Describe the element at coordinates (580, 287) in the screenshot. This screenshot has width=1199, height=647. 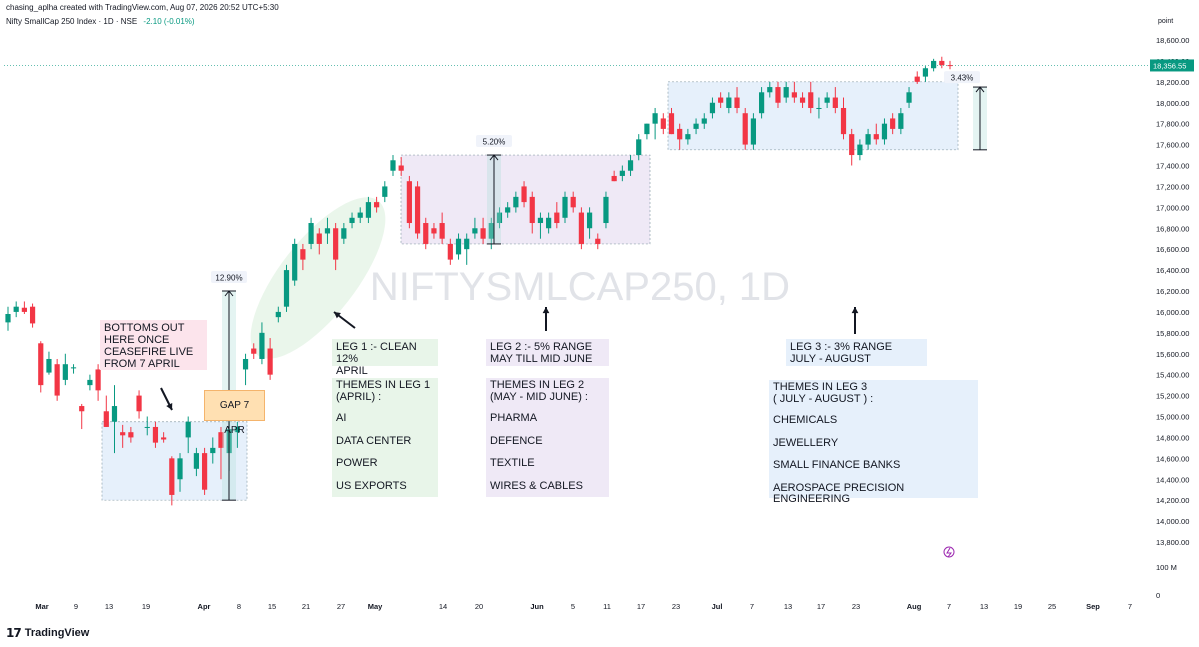
I see `symbol-watermark: NIFTYSMLCAP250, 1D` at that location.